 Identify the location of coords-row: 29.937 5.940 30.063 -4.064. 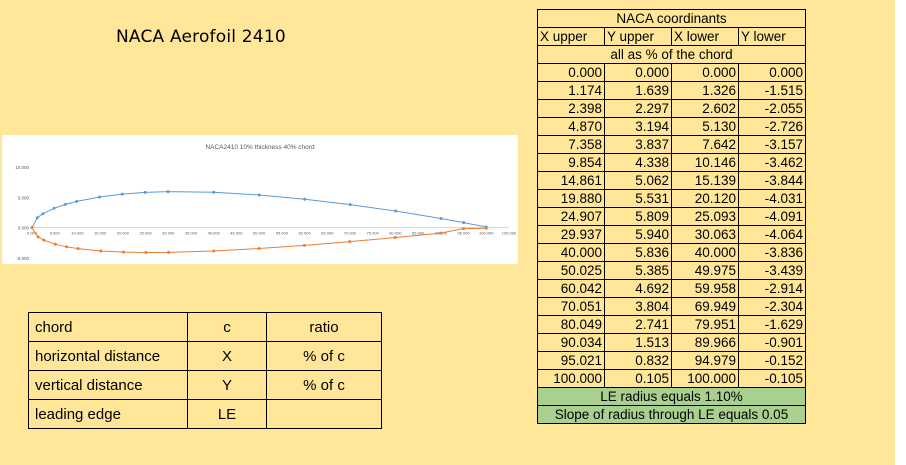
(671, 234).